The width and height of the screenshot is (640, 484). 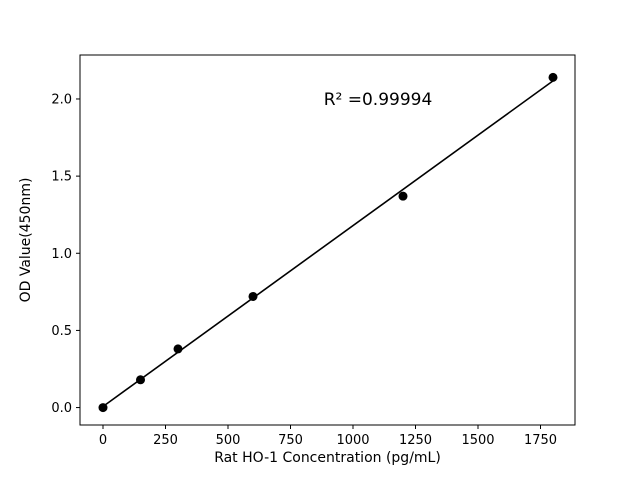 I want to click on x-tick-label: 1000, so click(x=352, y=440).